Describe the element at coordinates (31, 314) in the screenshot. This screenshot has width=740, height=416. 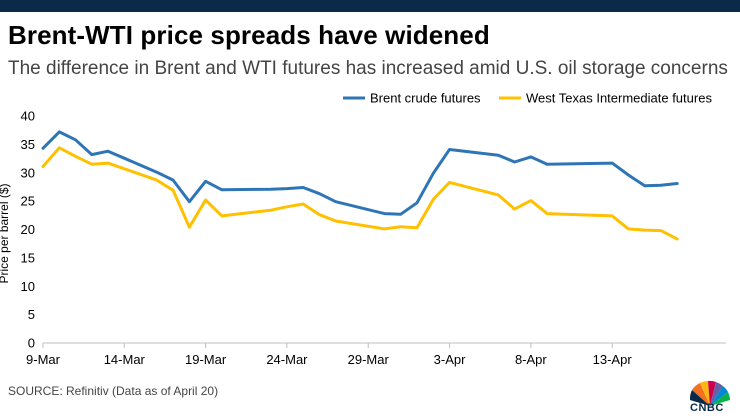
I see `y-tick-label: 5` at that location.